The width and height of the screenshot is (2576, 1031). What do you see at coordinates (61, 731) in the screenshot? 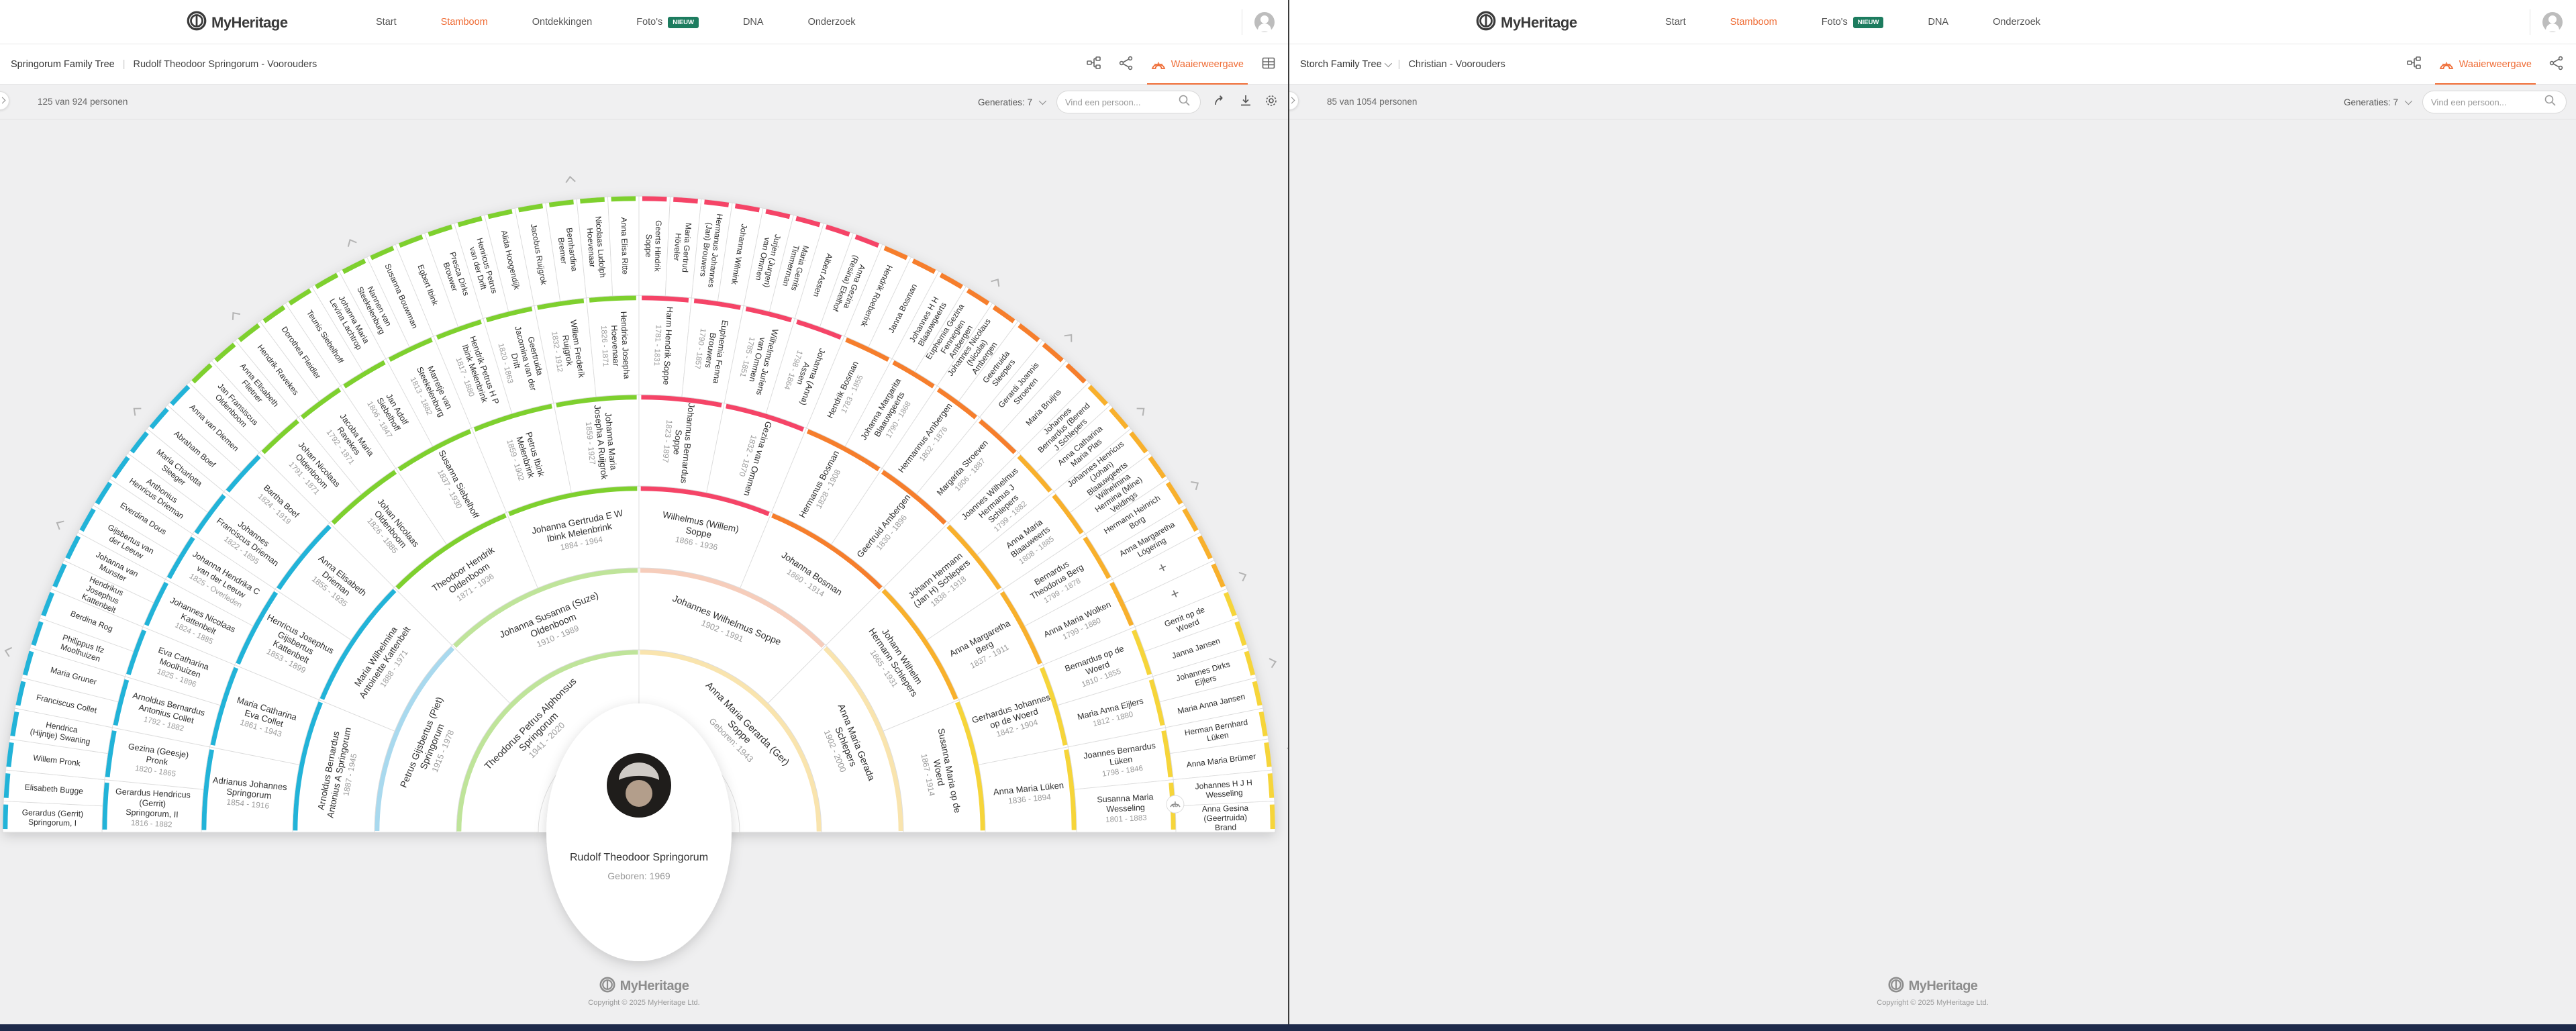
I see `fan-segment: Hendrica(Hijntje) Swaning` at bounding box center [61, 731].